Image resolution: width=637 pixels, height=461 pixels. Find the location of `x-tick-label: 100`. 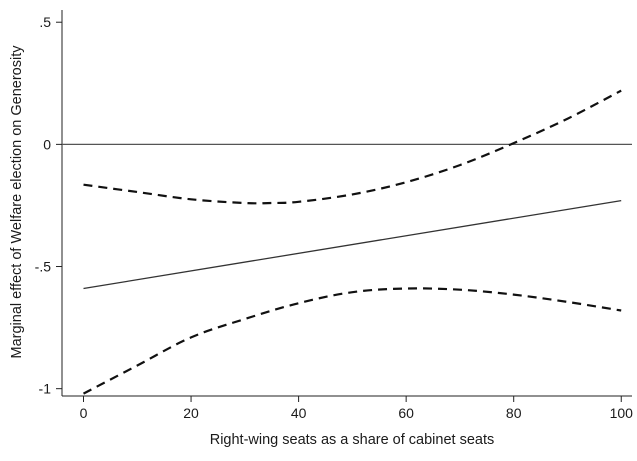

x-tick-label: 100 is located at coordinates (622, 413).